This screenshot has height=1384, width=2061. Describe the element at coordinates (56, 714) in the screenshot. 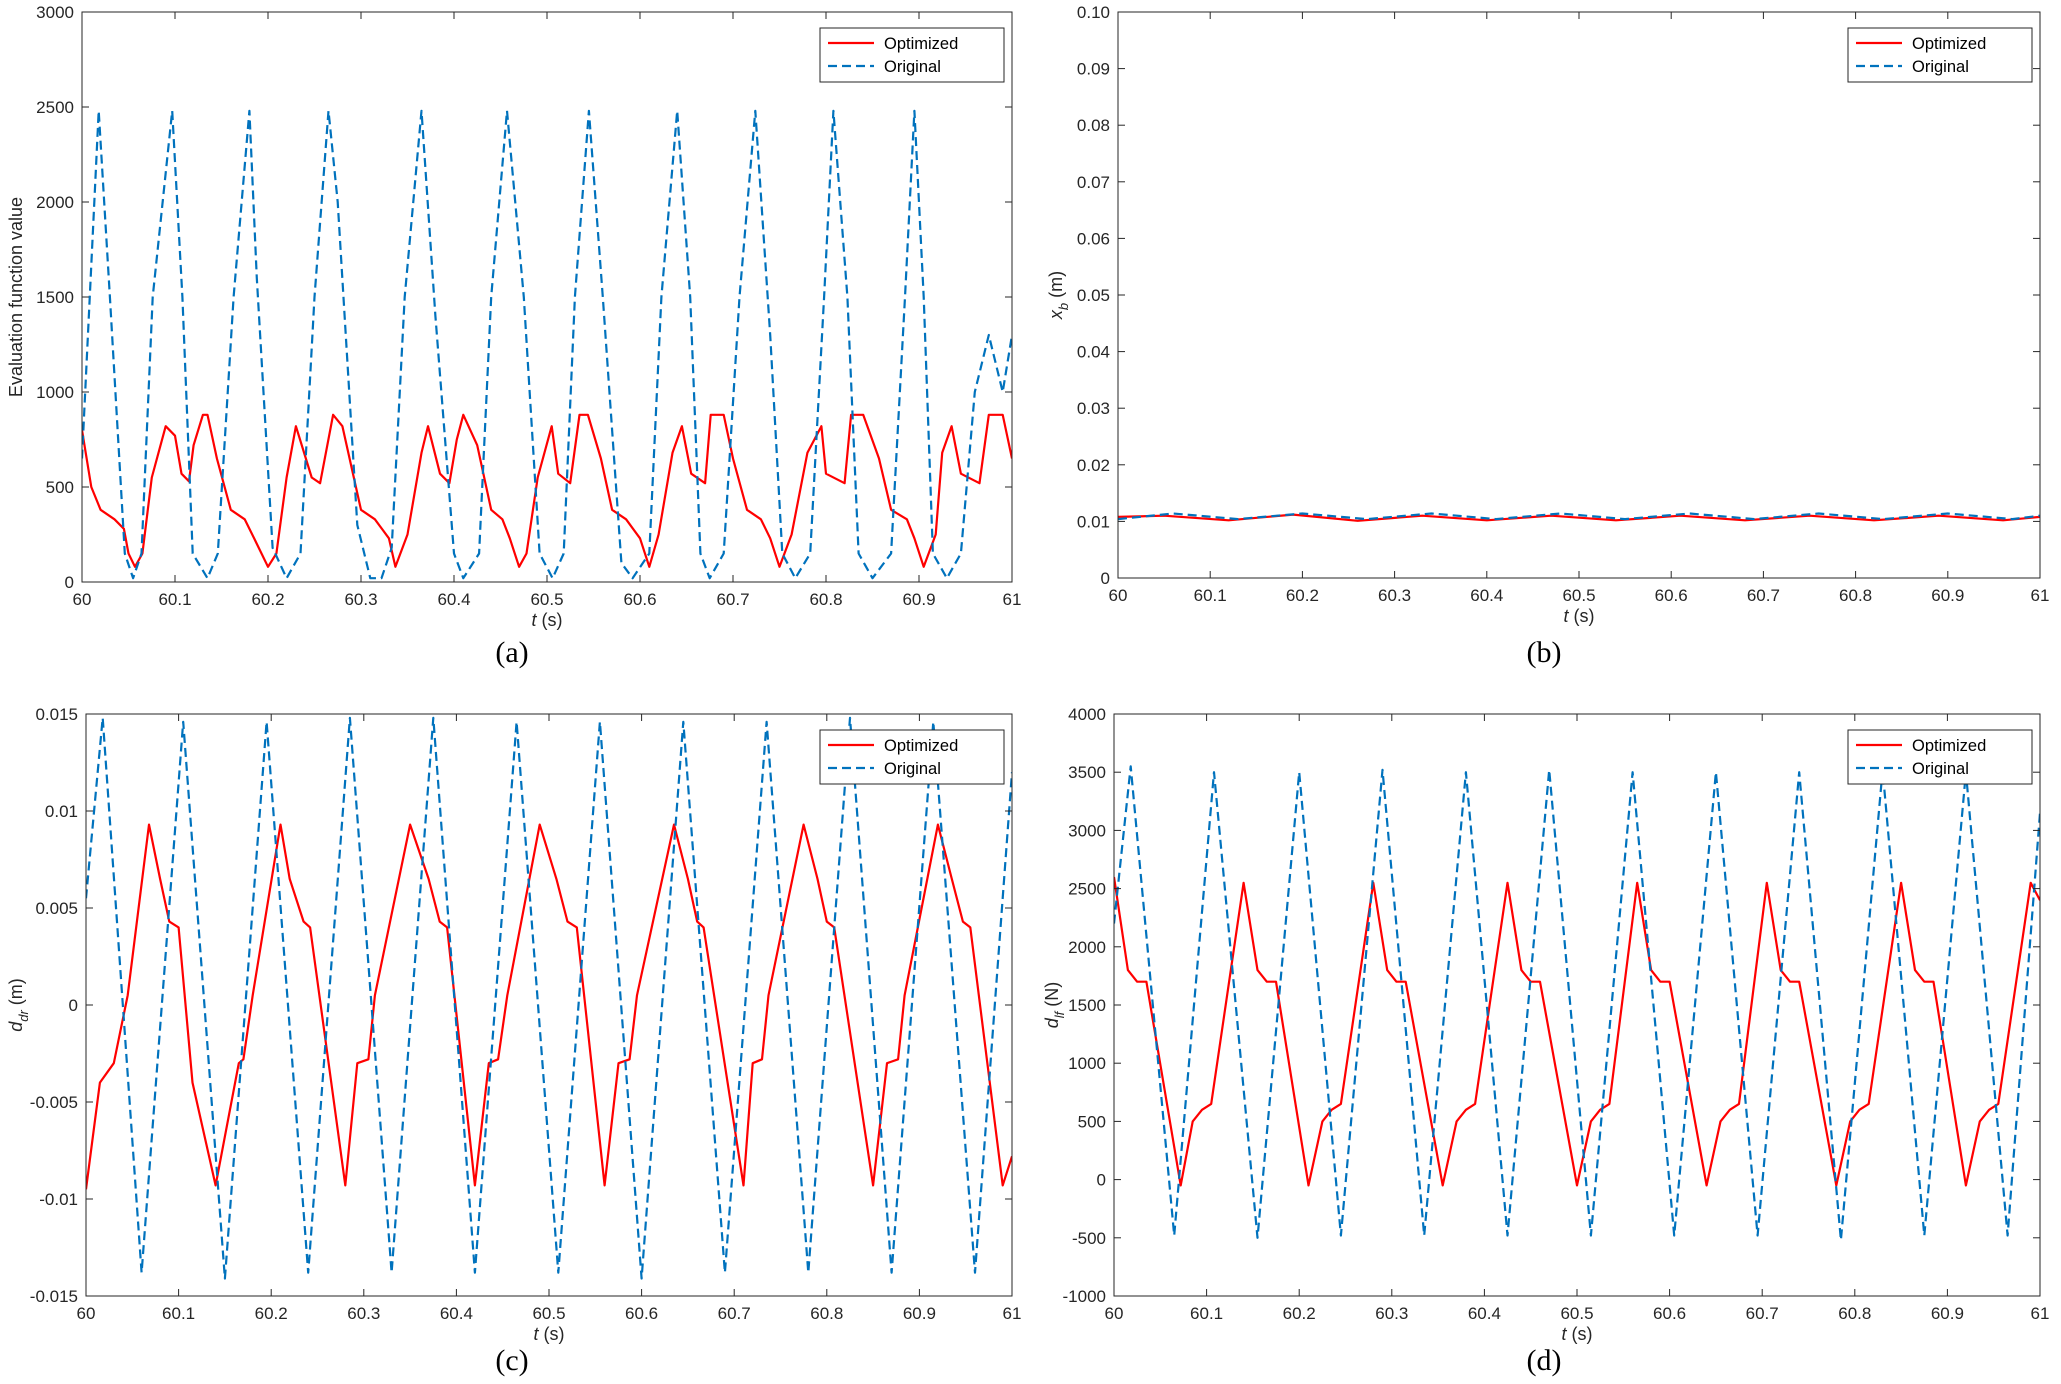

I see `y-tick-label: 0.015` at that location.